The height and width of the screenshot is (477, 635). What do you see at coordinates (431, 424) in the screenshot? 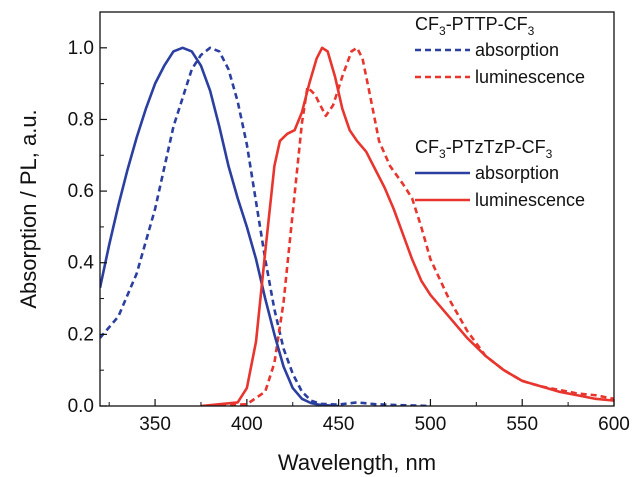
I see `x-tick-label: 500` at bounding box center [431, 424].